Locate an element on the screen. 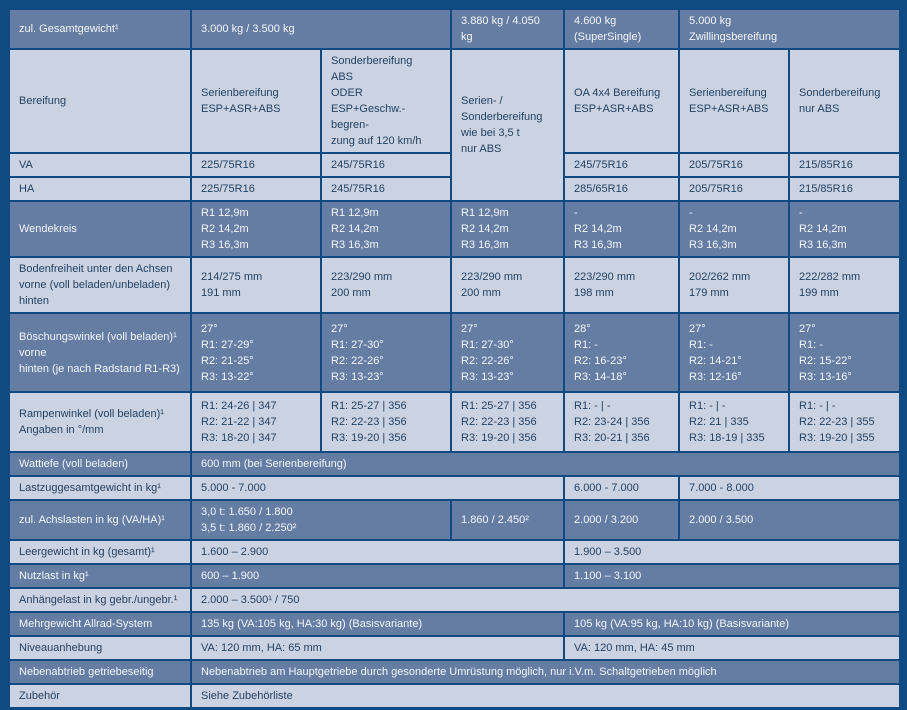 Image resolution: width=907 pixels, height=710 pixels. nutzlast-label: Nutzlast in kg¹ is located at coordinates (100, 576).